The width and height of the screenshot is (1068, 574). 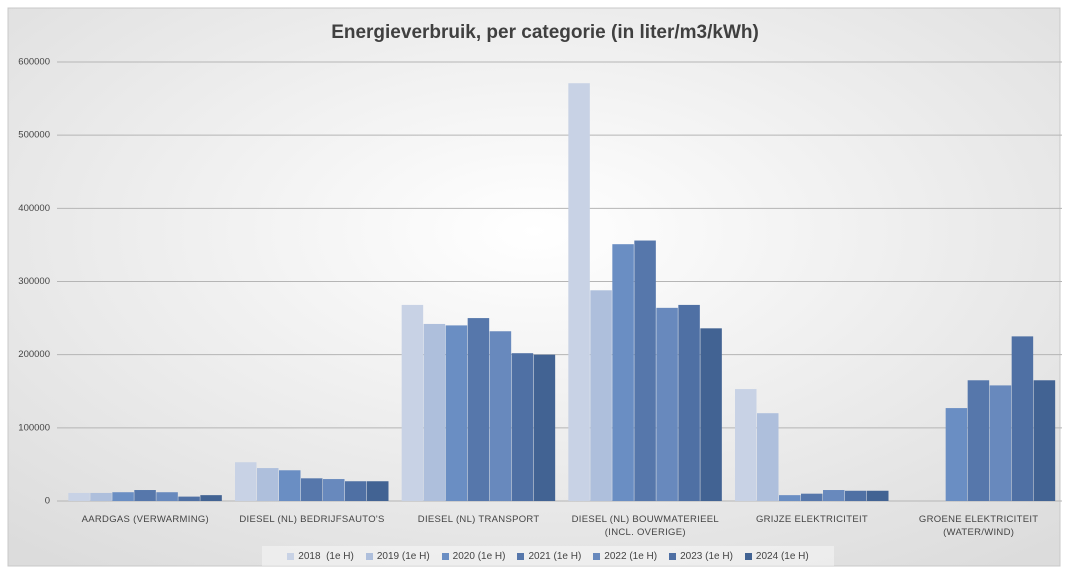 I want to click on legend-item: 2020 (1e H), so click(x=473, y=556).